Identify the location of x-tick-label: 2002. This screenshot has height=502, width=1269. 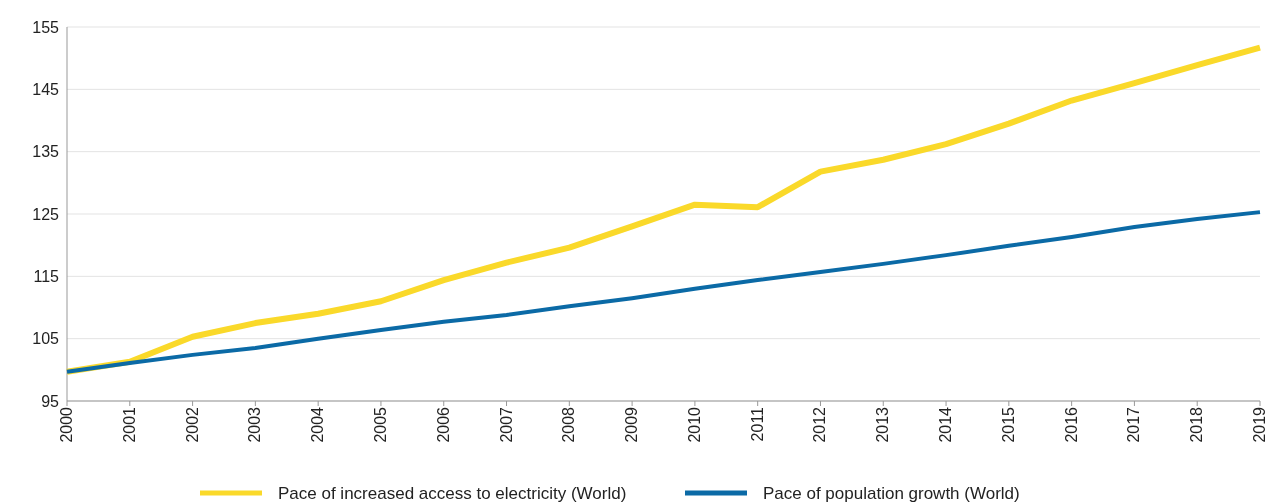
(192, 424).